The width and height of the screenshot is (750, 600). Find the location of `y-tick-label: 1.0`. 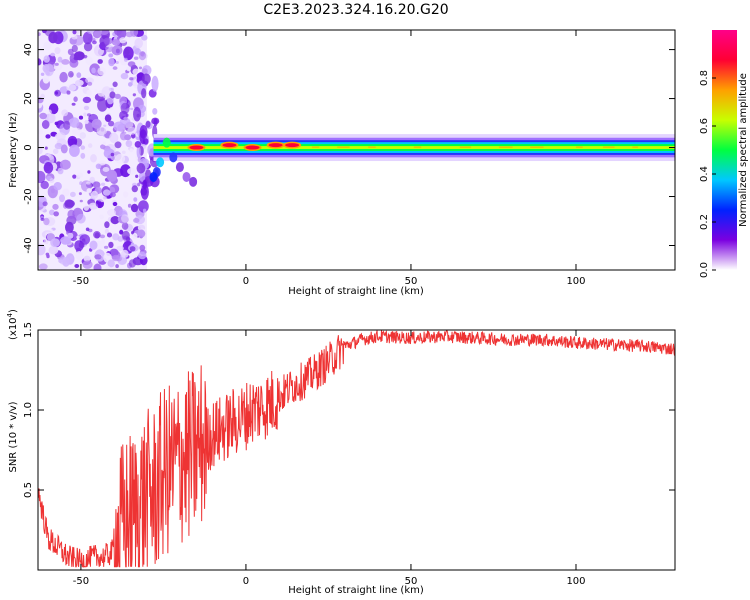

y-tick-label: 1.0 is located at coordinates (28, 410).